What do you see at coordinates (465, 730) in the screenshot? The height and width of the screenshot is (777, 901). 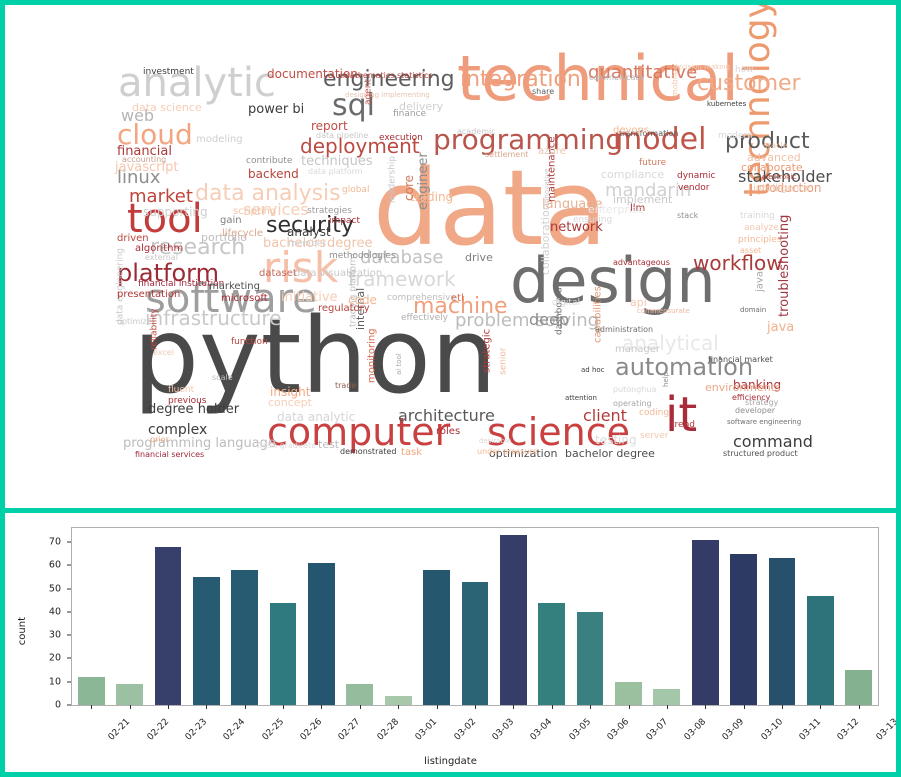 I see `x-tick-label: 03-02` at bounding box center [465, 730].